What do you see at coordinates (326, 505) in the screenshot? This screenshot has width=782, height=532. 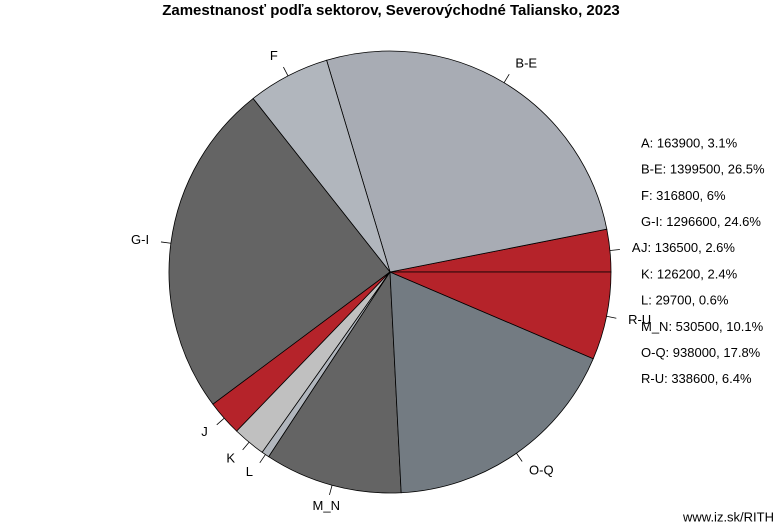 I see `slice-label: M_N` at bounding box center [326, 505].